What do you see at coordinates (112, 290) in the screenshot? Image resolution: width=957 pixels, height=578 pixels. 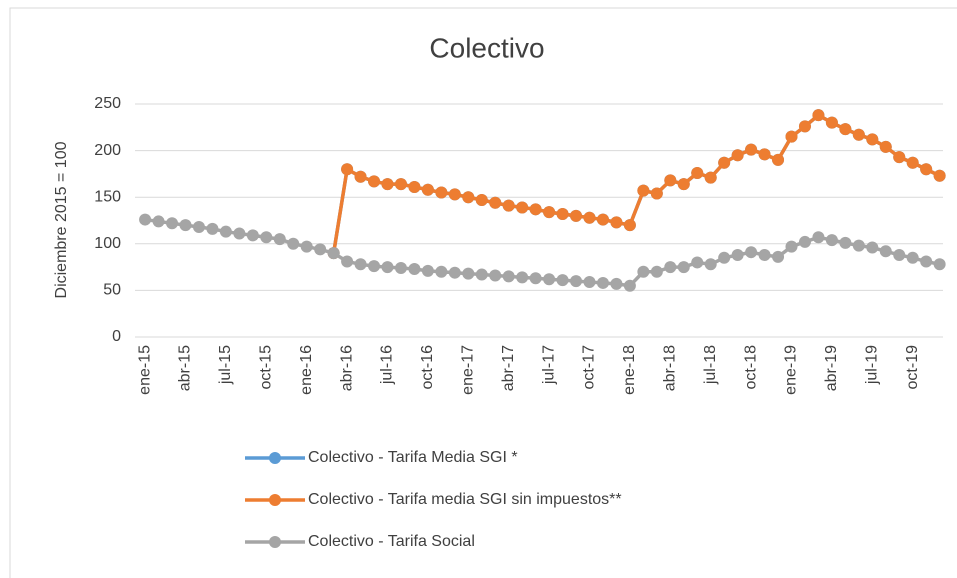 I see `y-tick-label: 50` at bounding box center [112, 290].